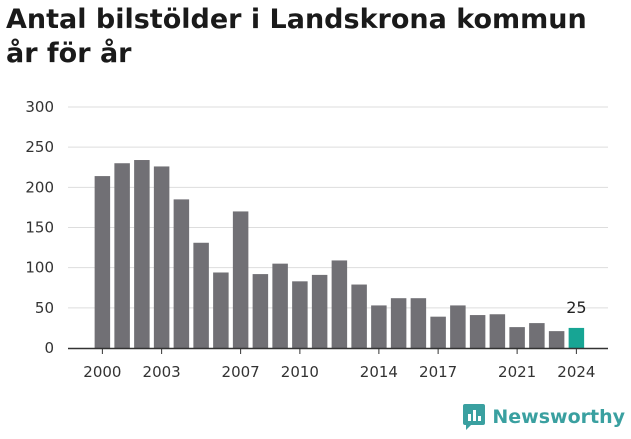 This screenshot has width=631, height=439. What do you see at coordinates (300, 372) in the screenshot?
I see `x-tick-label: 2010` at bounding box center [300, 372].